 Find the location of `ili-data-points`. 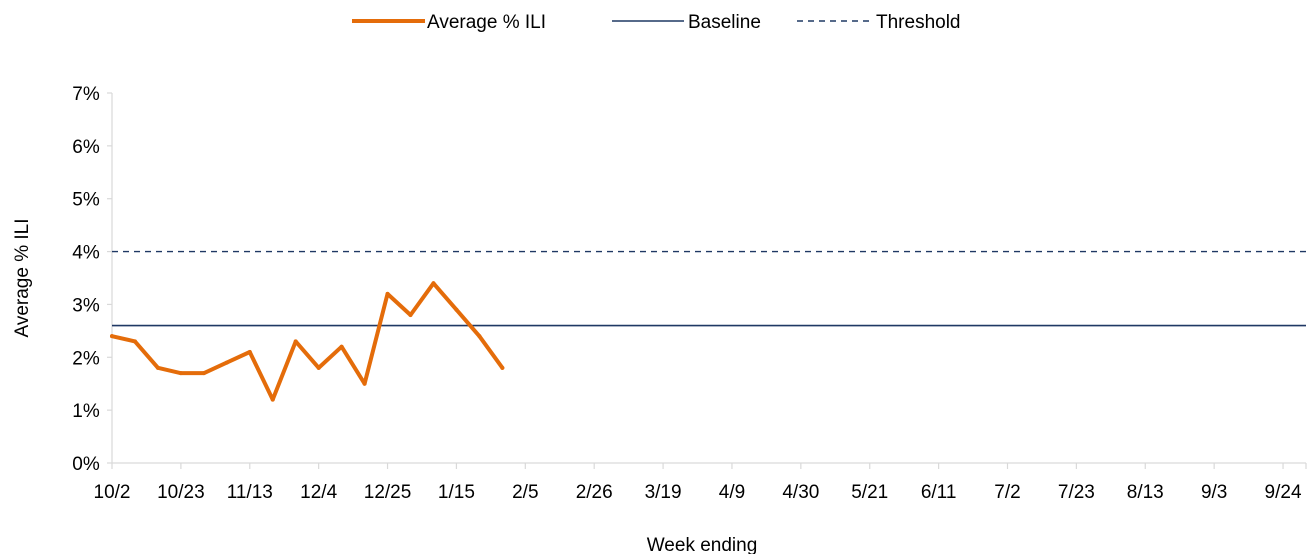

ili-data-points is located at coordinates (307, 341).